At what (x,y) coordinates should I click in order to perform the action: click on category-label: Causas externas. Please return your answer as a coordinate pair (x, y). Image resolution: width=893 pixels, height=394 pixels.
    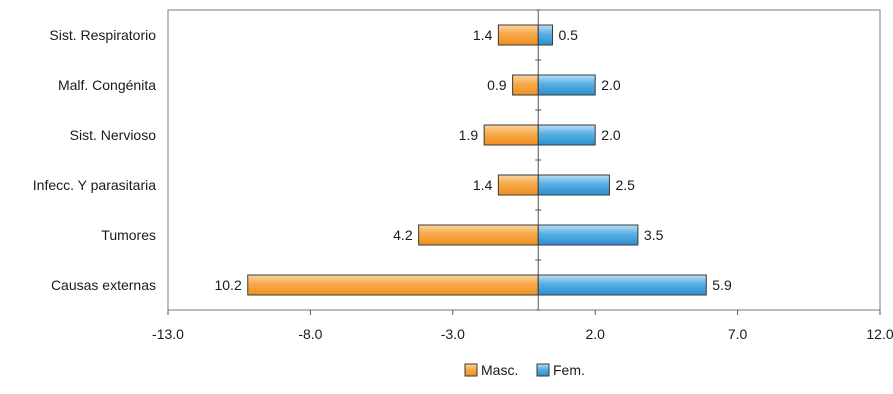
    Looking at the image, I should click on (103, 285).